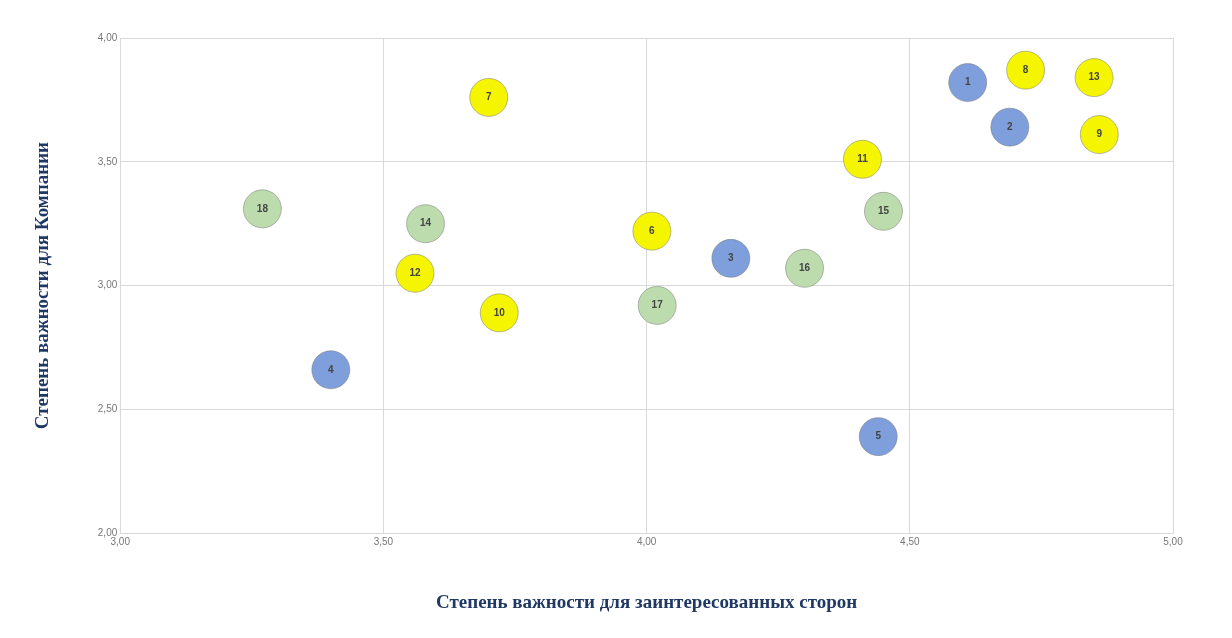  What do you see at coordinates (107, 37) in the screenshot?
I see `y-tick-label: 4,00` at bounding box center [107, 37].